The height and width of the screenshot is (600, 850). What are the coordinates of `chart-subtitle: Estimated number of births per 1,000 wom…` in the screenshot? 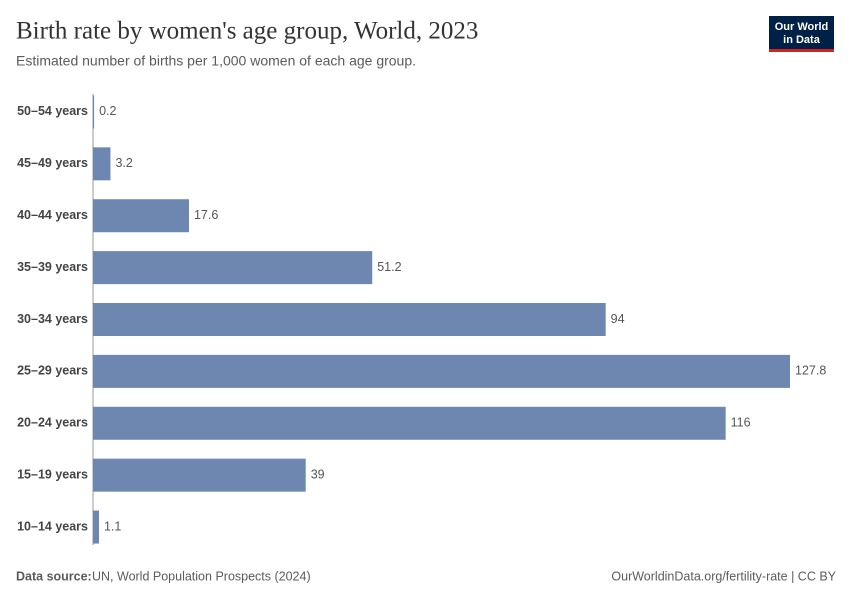 It's located at (216, 61).